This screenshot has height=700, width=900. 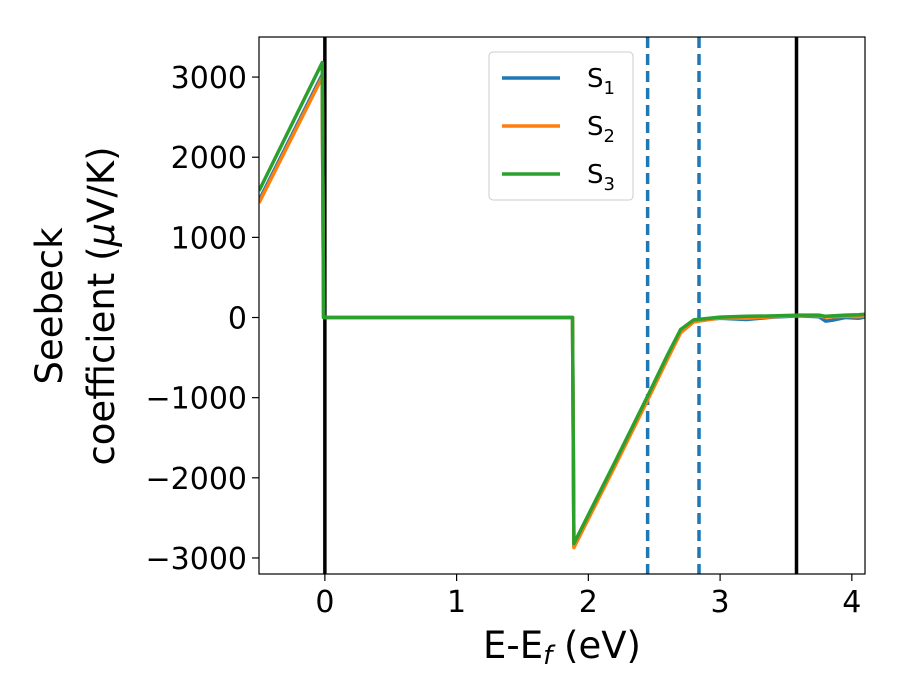 I want to click on legend-label-s1: S1, so click(x=601, y=81).